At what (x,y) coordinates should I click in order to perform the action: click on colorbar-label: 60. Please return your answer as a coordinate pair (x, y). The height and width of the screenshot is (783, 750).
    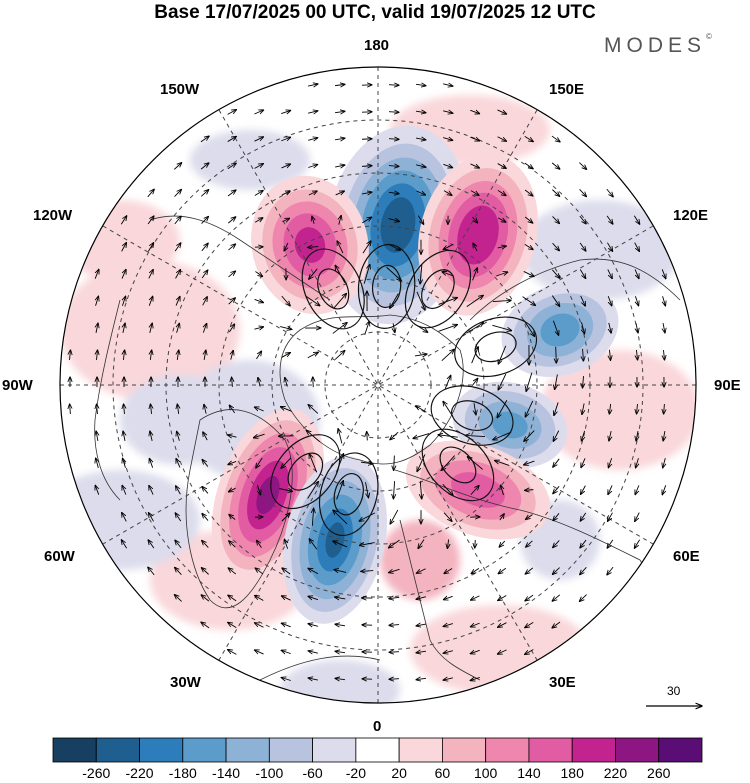
    Looking at the image, I should click on (442, 773).